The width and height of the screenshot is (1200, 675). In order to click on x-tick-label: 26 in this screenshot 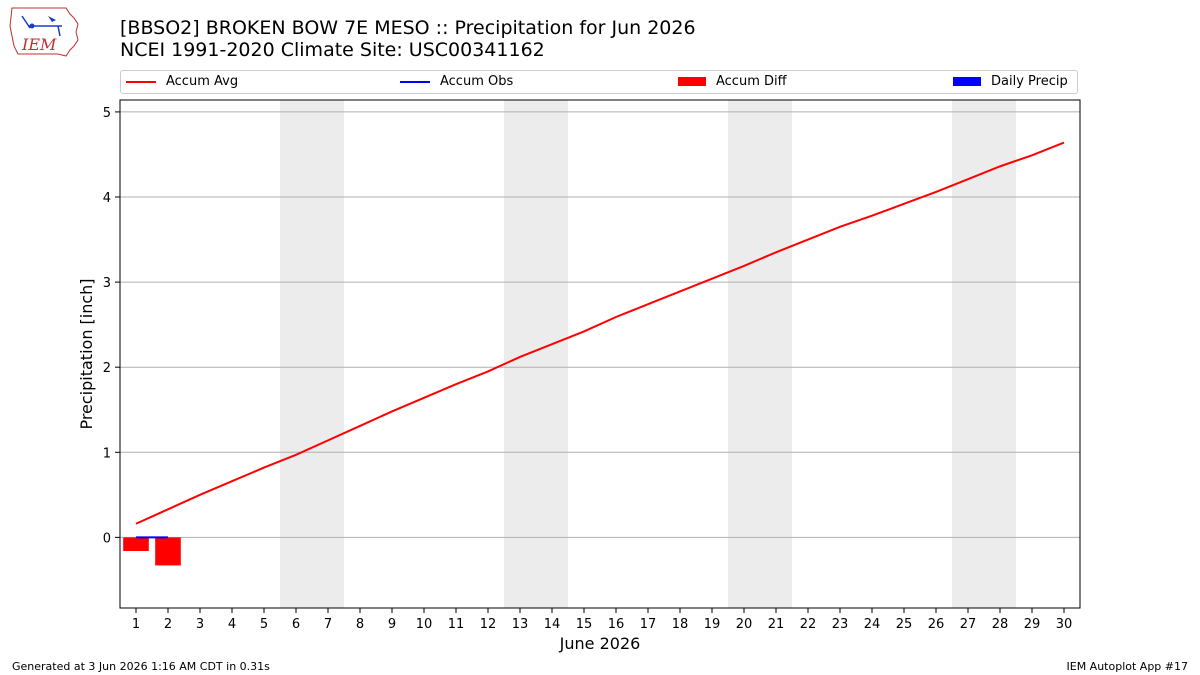, I will do `click(936, 624)`.